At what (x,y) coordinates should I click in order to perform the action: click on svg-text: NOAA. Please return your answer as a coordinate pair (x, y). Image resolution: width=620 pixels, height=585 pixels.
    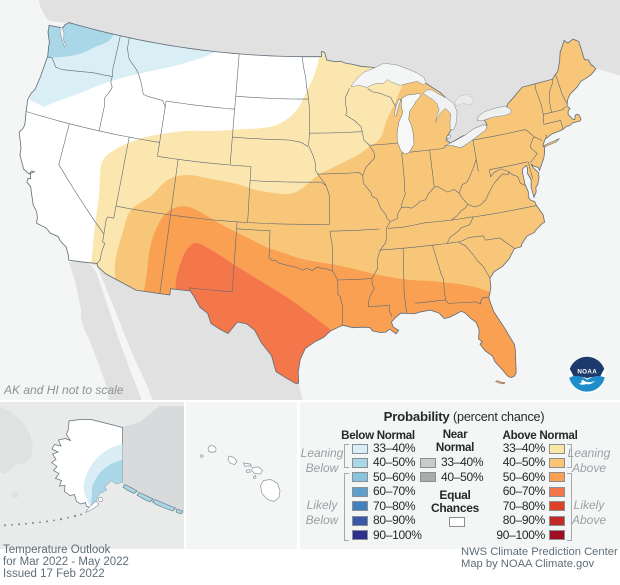
    Looking at the image, I should click on (587, 371).